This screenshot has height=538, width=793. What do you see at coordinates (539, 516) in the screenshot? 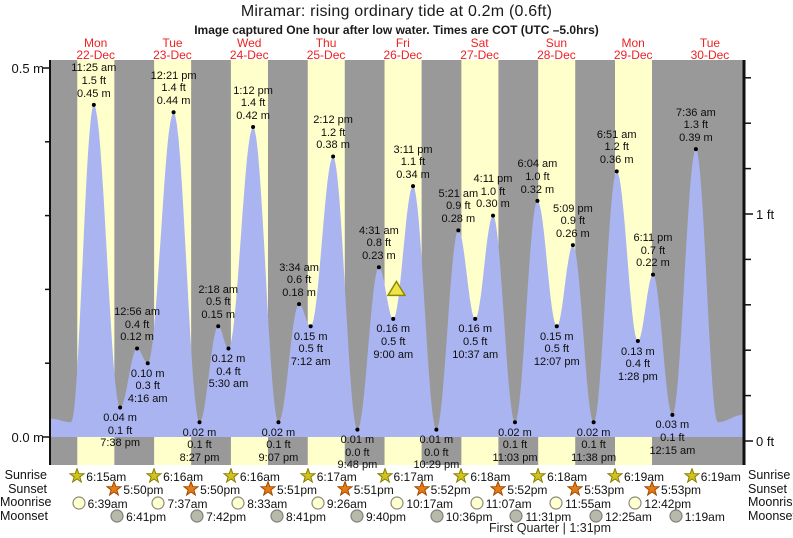
I see `astro-event: 11:31pm` at bounding box center [539, 516].